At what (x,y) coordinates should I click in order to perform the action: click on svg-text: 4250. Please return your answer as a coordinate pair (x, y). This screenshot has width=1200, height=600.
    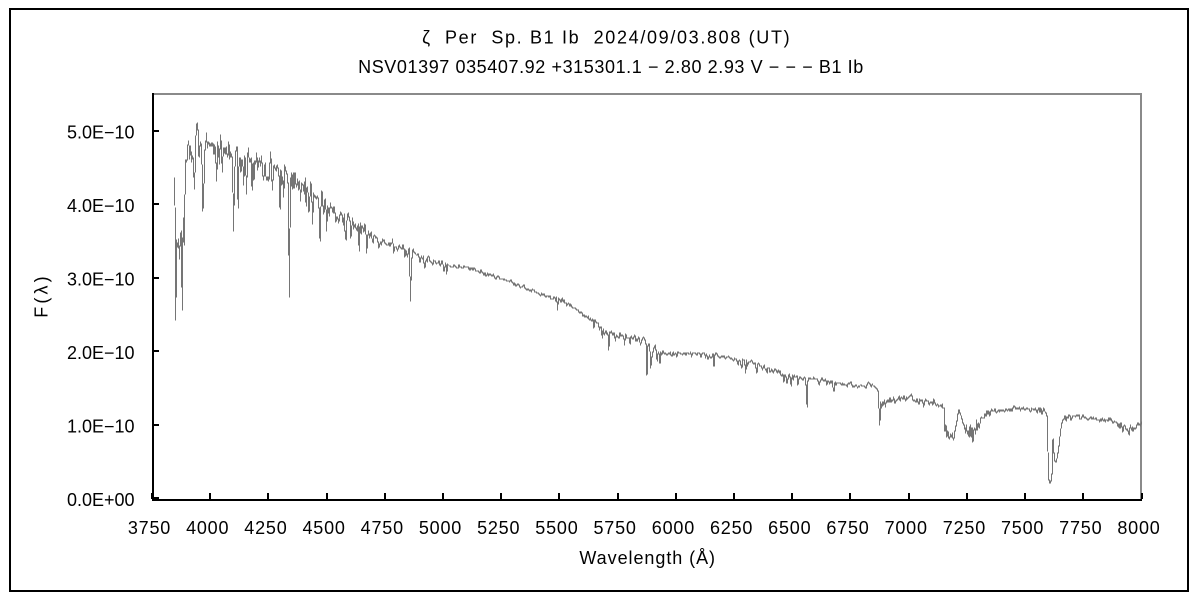
    Looking at the image, I should click on (265, 528).